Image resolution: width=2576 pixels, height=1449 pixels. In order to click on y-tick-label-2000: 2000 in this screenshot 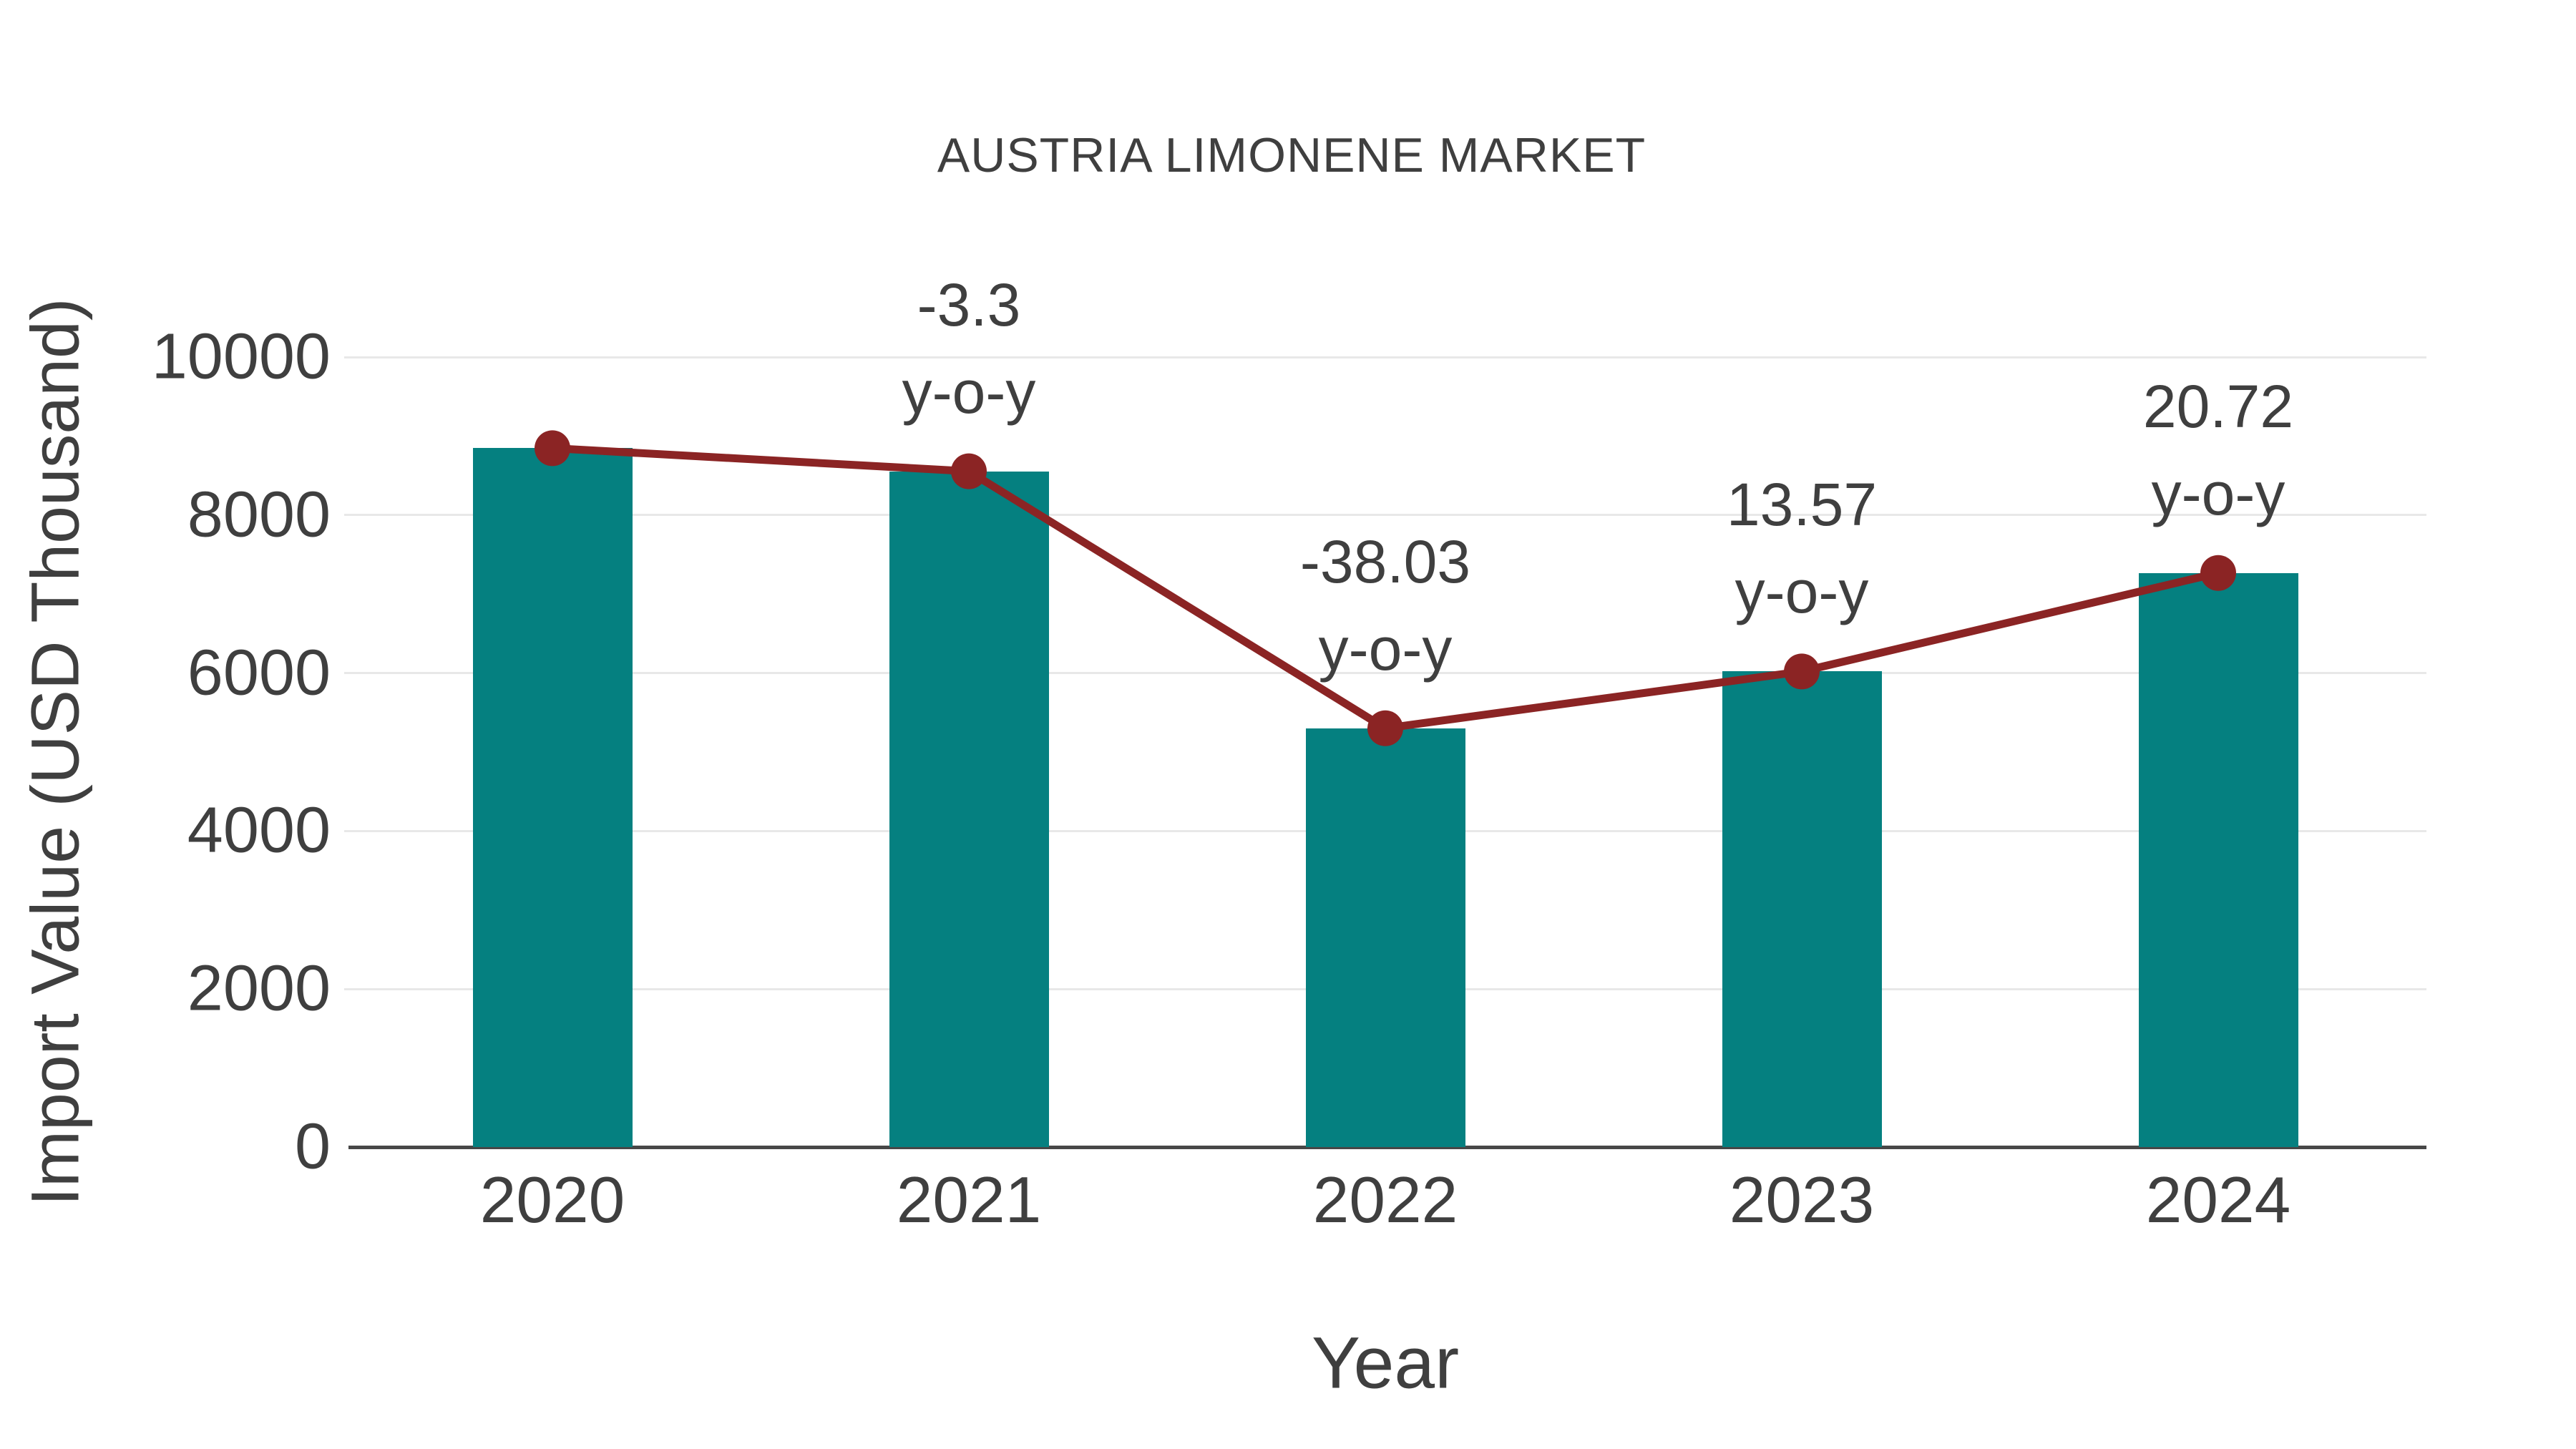, I will do `click(259, 988)`.